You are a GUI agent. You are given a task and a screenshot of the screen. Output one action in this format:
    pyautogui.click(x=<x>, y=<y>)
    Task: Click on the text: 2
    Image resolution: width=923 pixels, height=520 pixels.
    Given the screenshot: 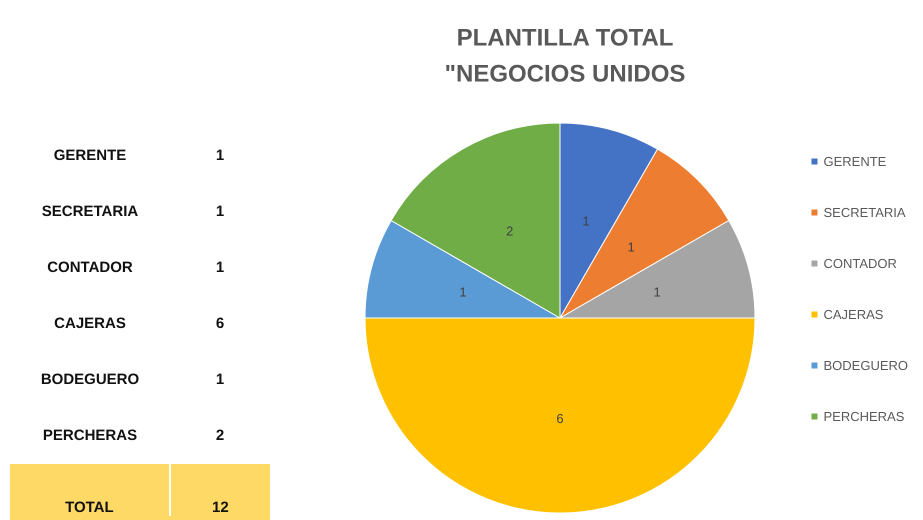 What is the action you would take?
    pyautogui.click(x=220, y=435)
    